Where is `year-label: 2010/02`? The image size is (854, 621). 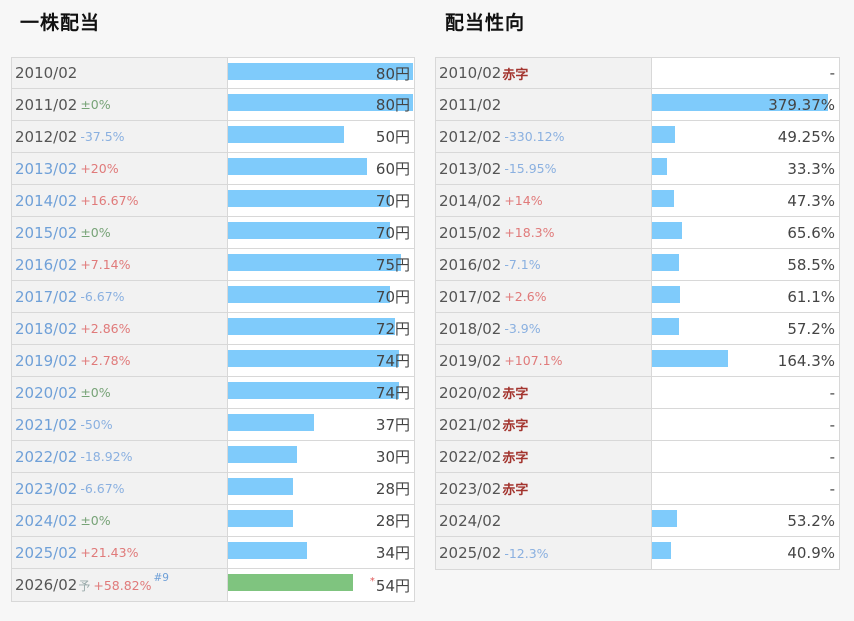
year-label: 2010/02 is located at coordinates (470, 73).